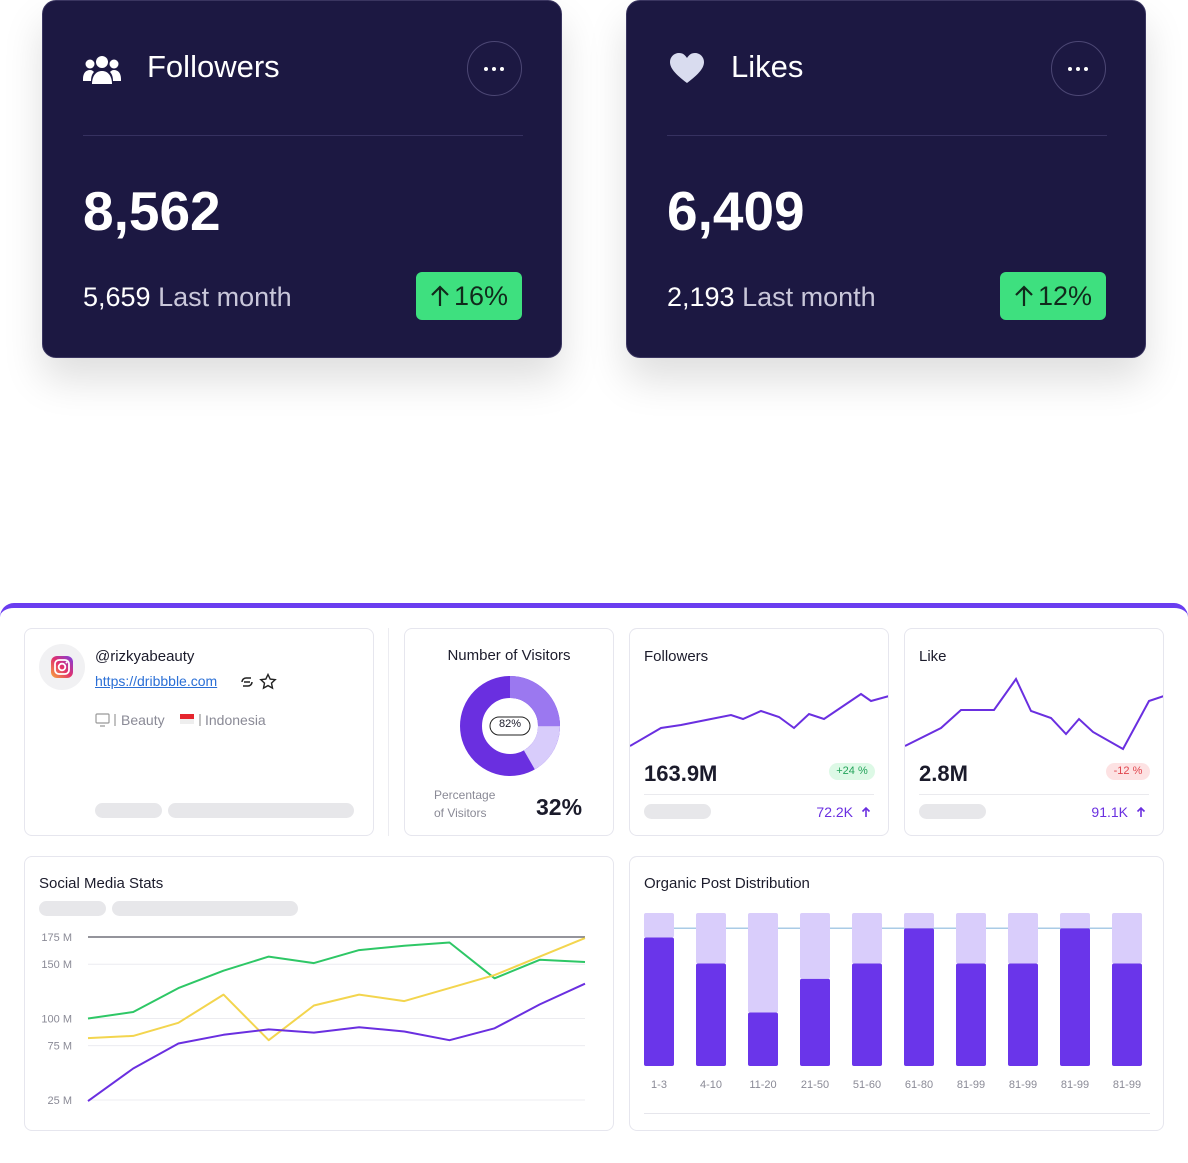  What do you see at coordinates (152, 211) in the screenshot?
I see `card-value: 8,562` at bounding box center [152, 211].